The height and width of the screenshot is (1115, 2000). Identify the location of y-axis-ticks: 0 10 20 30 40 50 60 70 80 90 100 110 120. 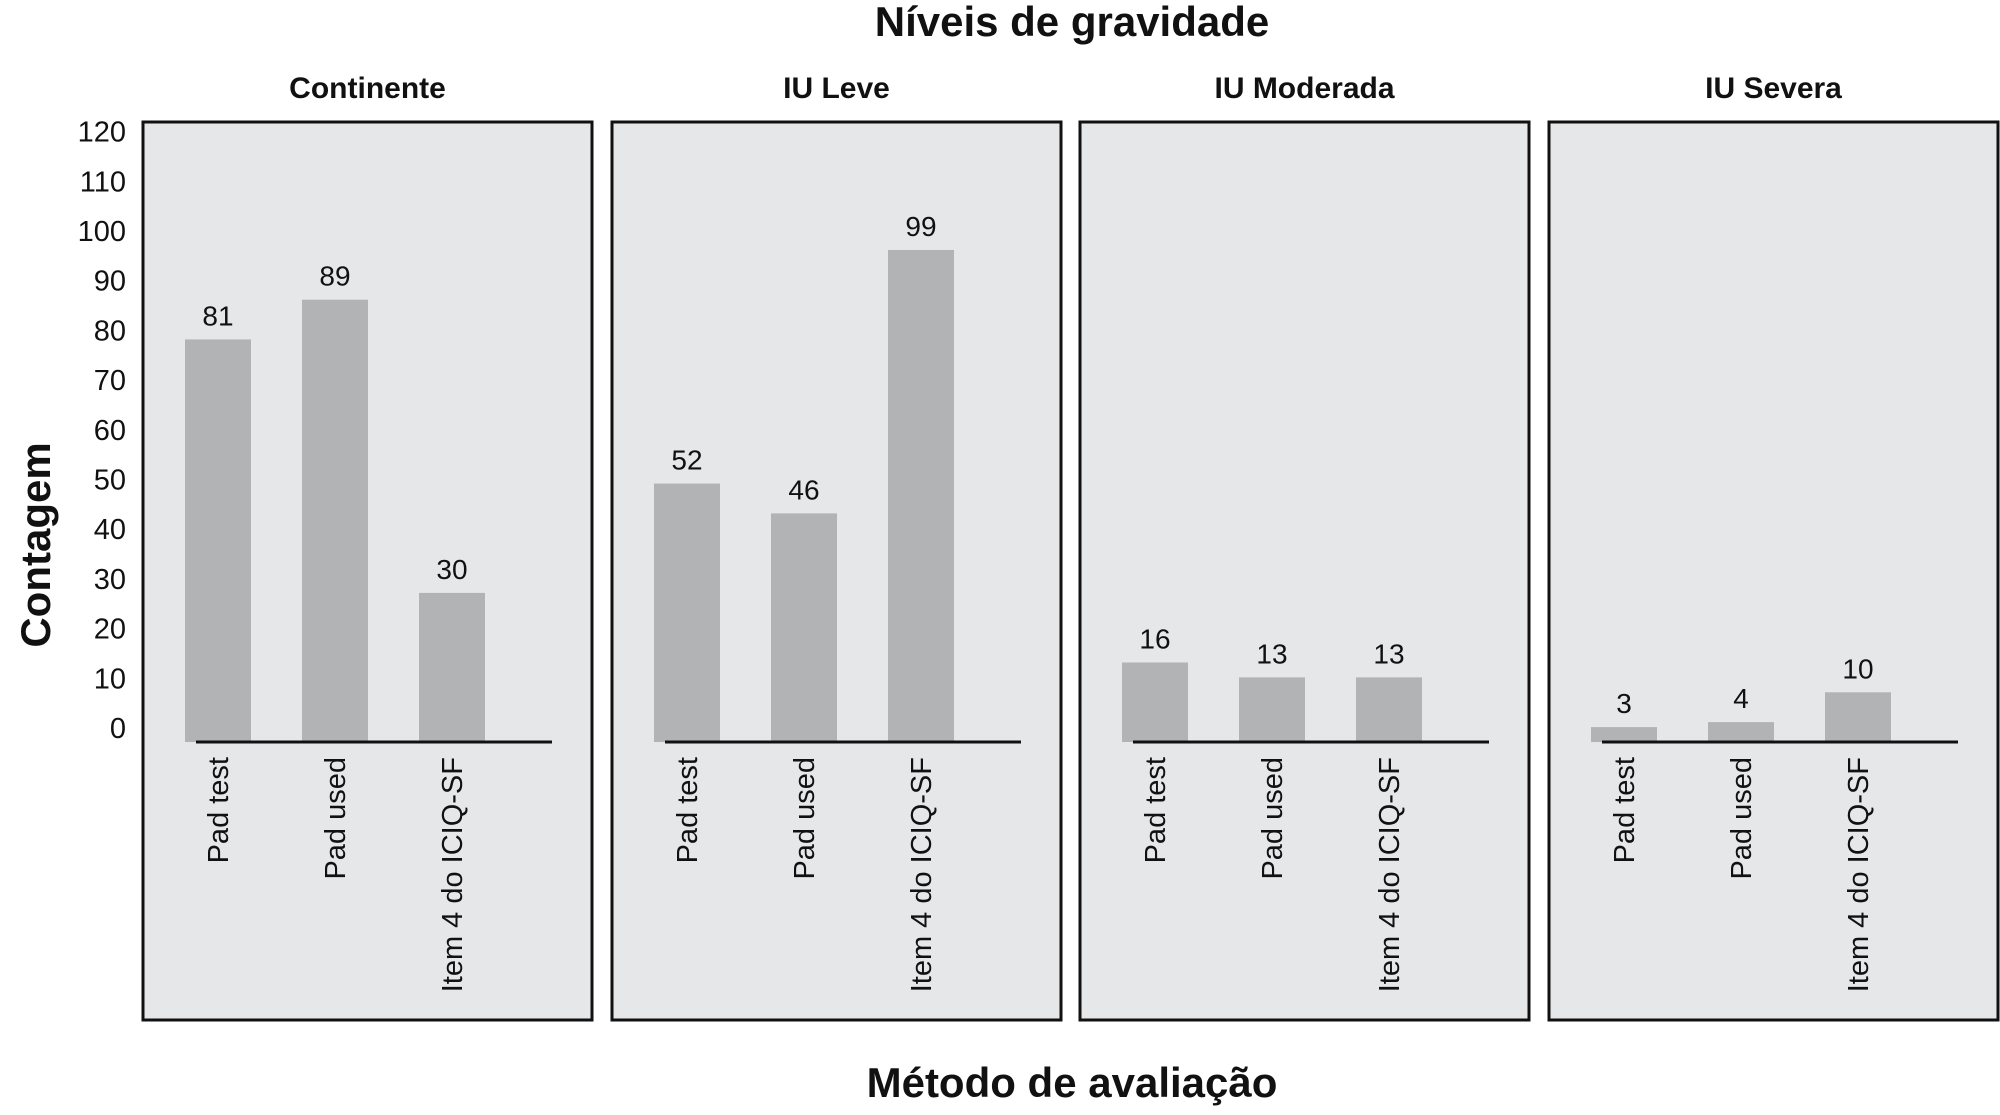
(102, 431).